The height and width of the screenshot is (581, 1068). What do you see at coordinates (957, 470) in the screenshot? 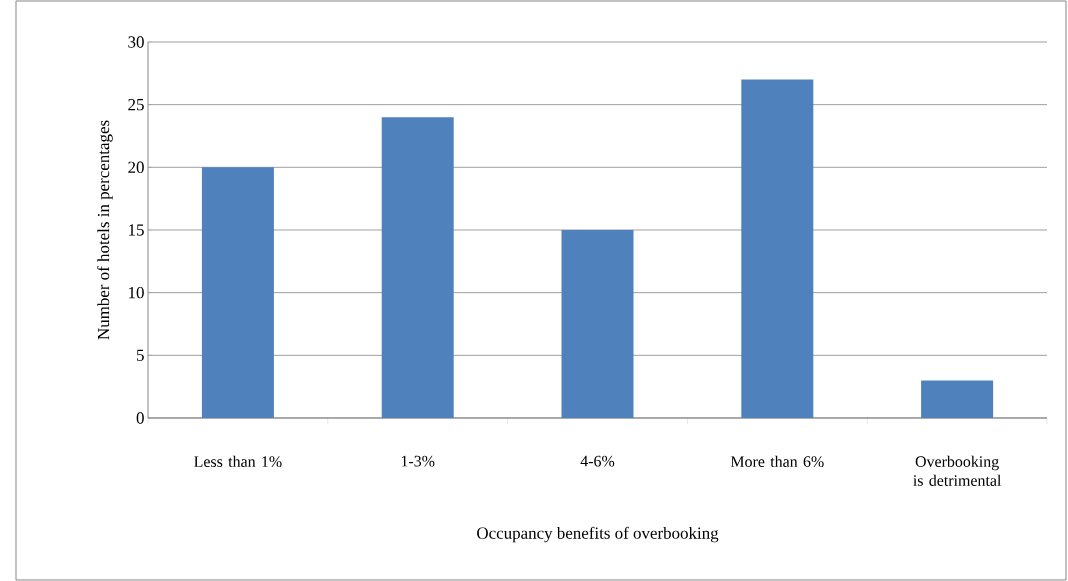
I see `x-tick-label: Overbooking is detrimental` at bounding box center [957, 470].